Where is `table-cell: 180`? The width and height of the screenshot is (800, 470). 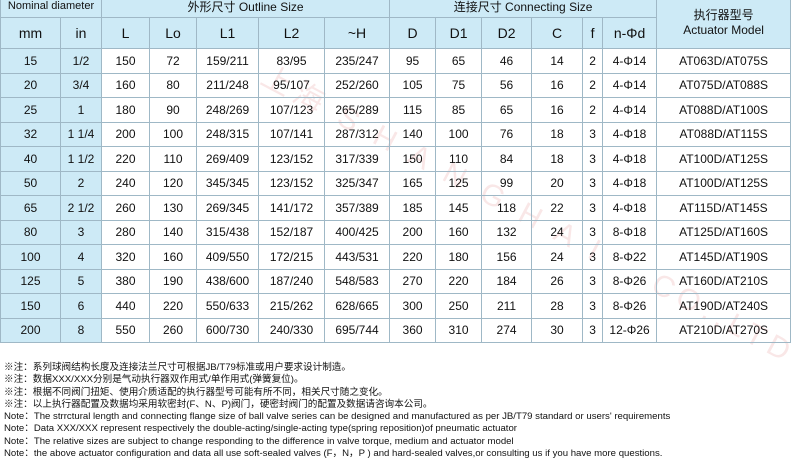
table-cell: 180 is located at coordinates (126, 110).